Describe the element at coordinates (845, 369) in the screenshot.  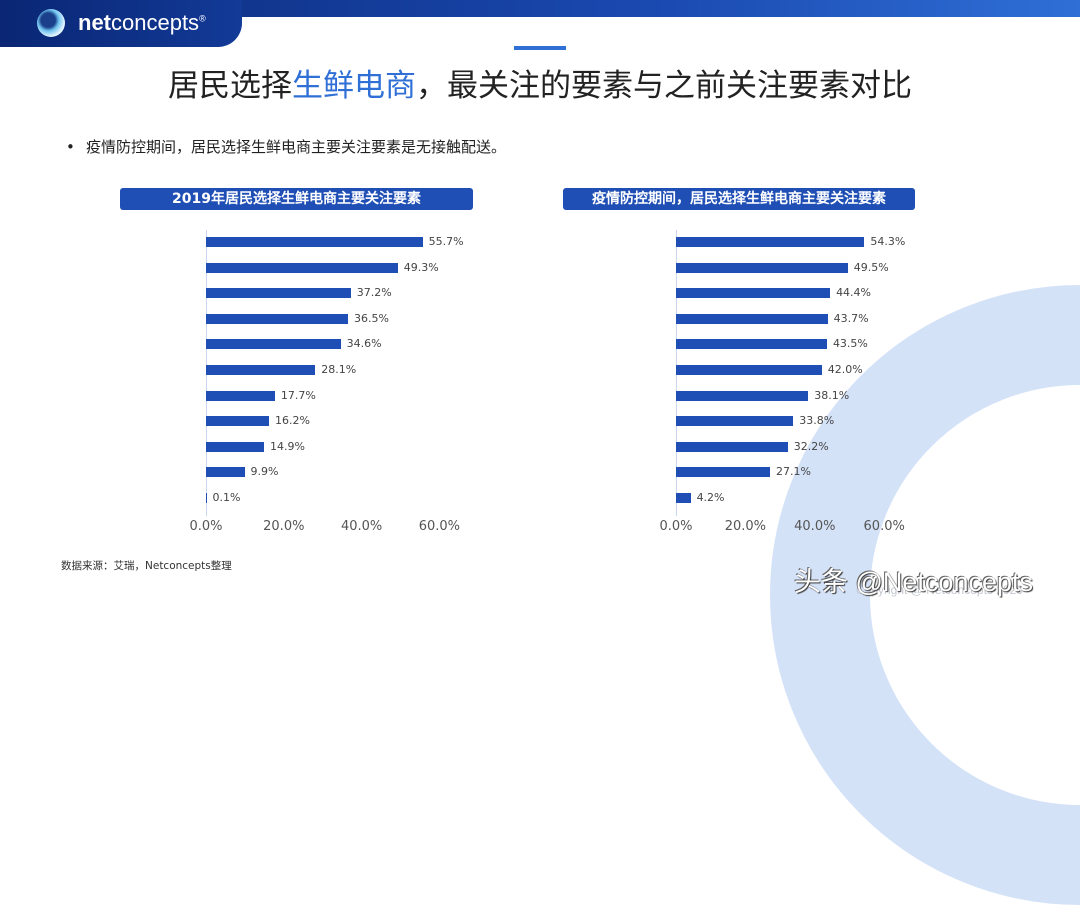
I see `bar-value-label: 42.0%` at that location.